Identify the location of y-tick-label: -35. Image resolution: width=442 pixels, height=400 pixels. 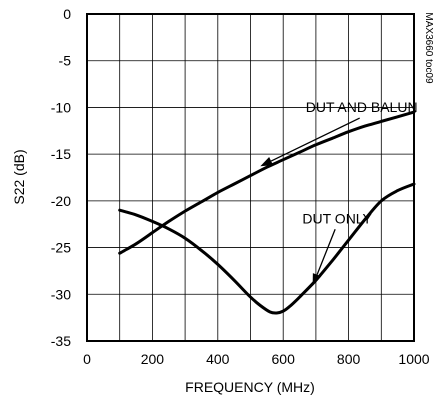
(61, 341).